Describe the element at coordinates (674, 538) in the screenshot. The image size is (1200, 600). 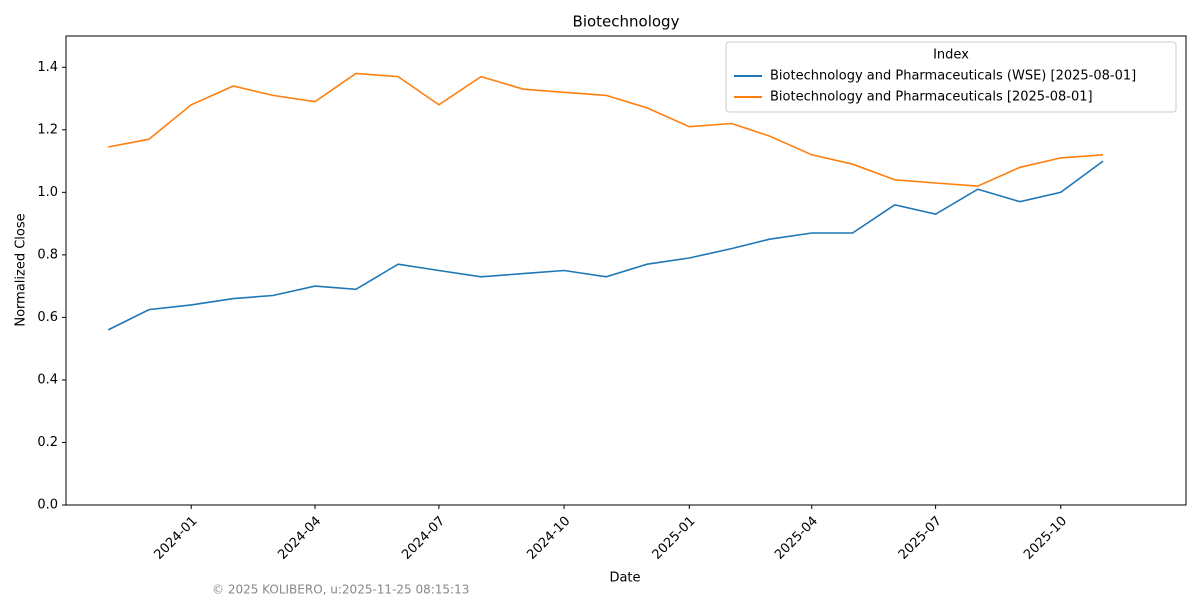
I see `x-tick-label: 2025-01` at that location.